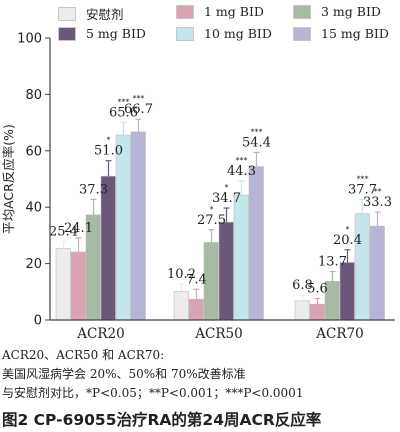 This screenshot has height=432, width=400. I want to click on x-tick-label: ACR20, so click(100, 334).